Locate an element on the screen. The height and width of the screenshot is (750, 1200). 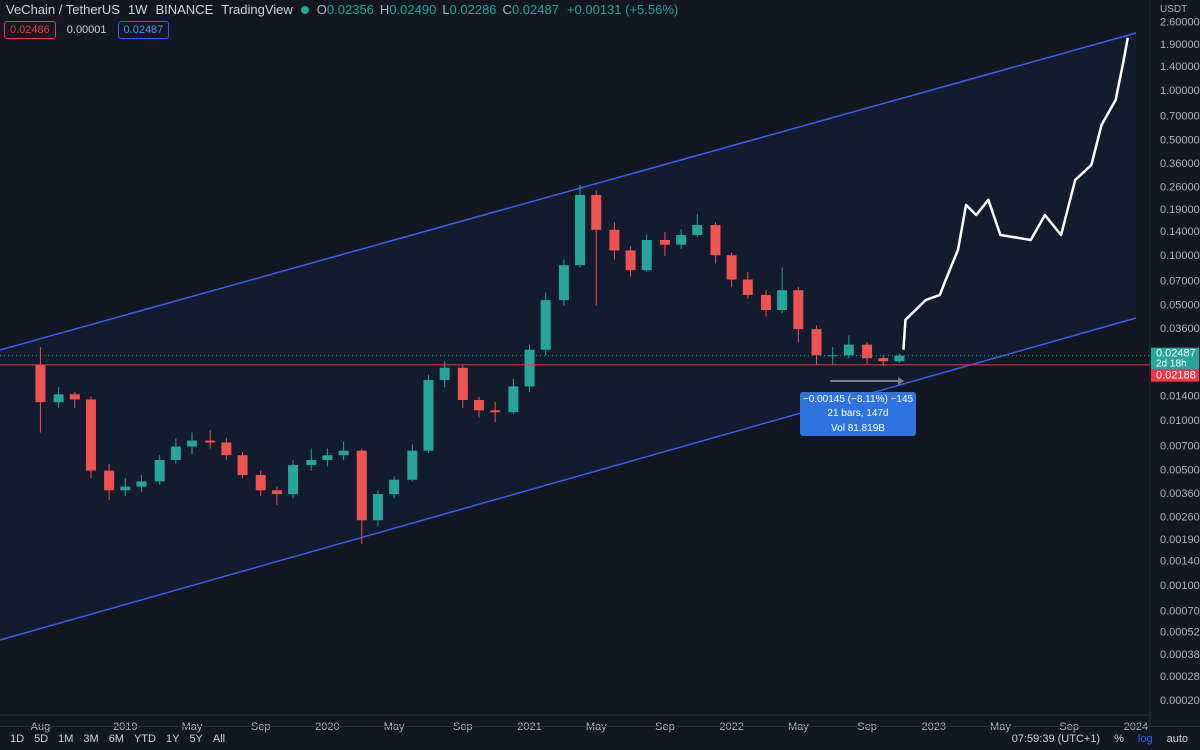
countdown: 2d 18h is located at coordinates (1171, 363).